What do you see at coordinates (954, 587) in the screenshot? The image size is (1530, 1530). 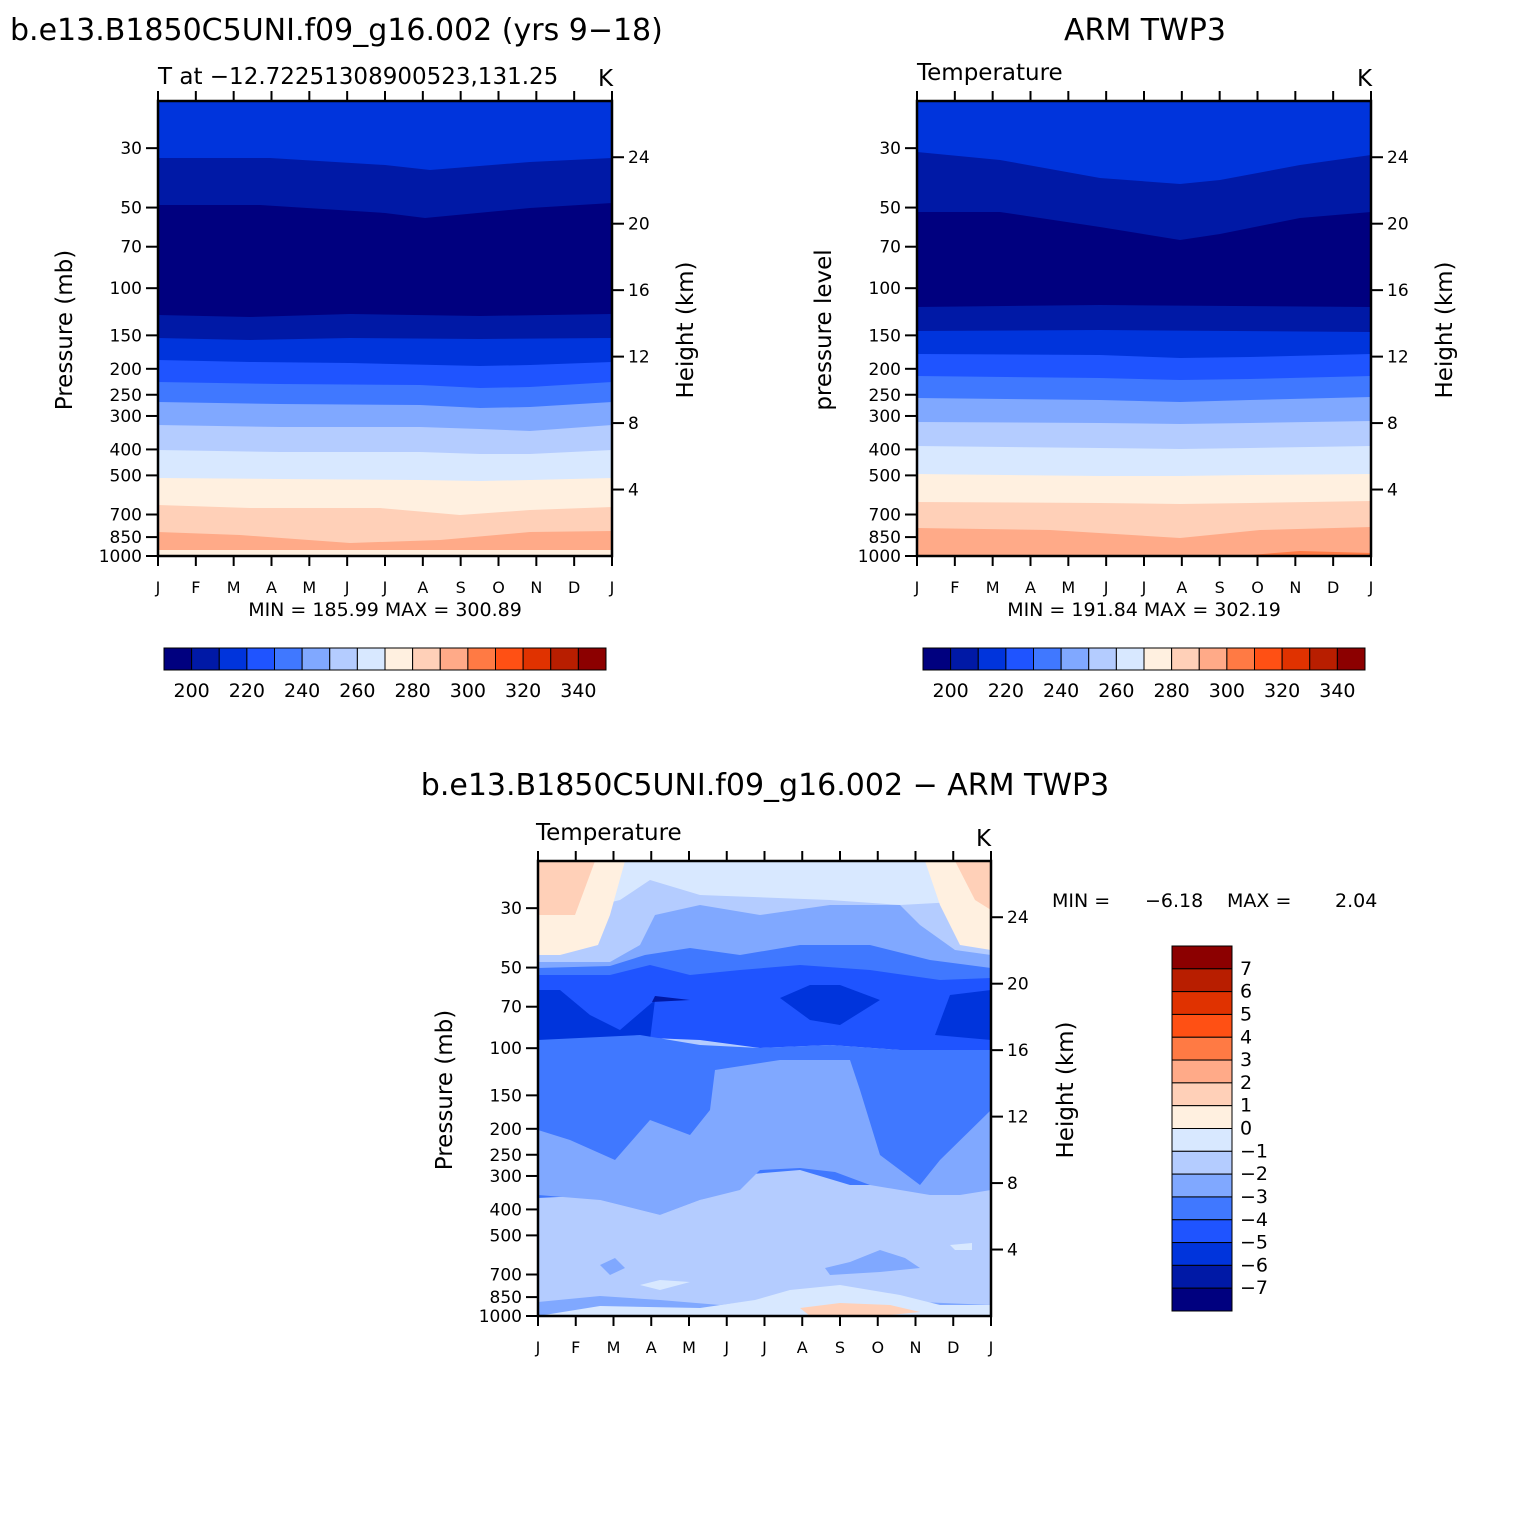 I see `x-tick-label: F` at bounding box center [954, 587].